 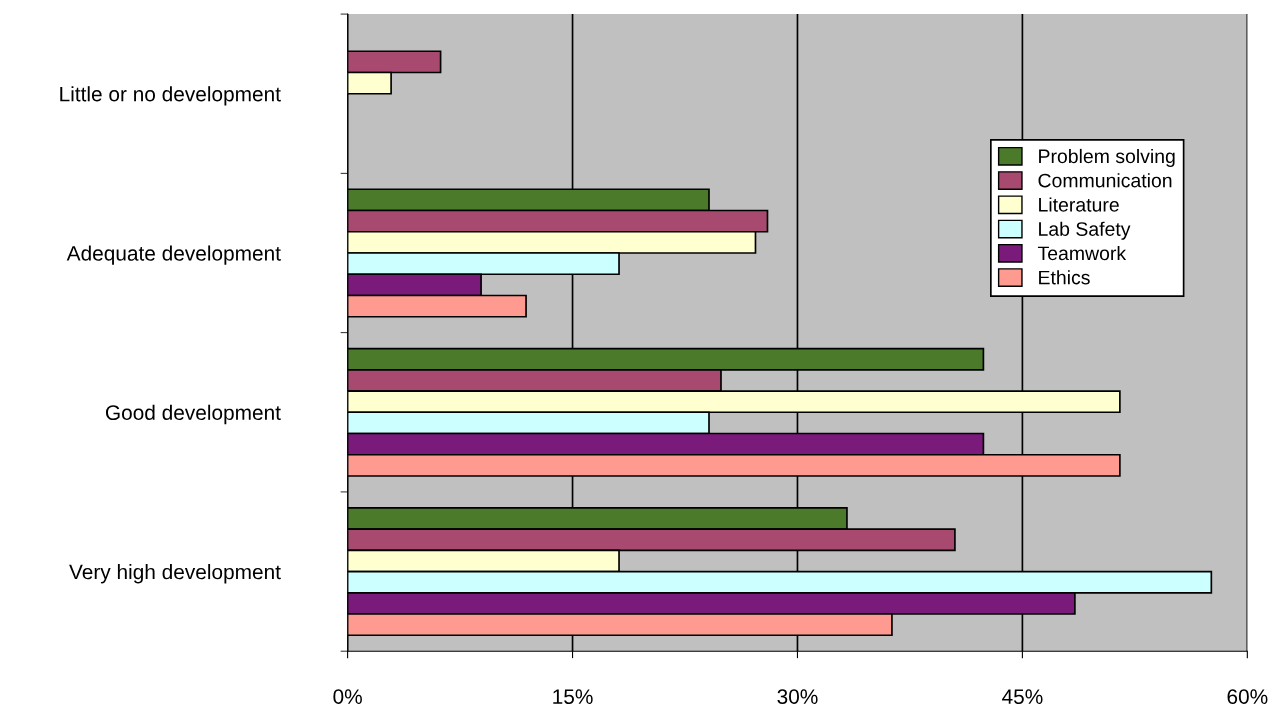 I want to click on legend-label: Ethics, so click(x=1064, y=277).